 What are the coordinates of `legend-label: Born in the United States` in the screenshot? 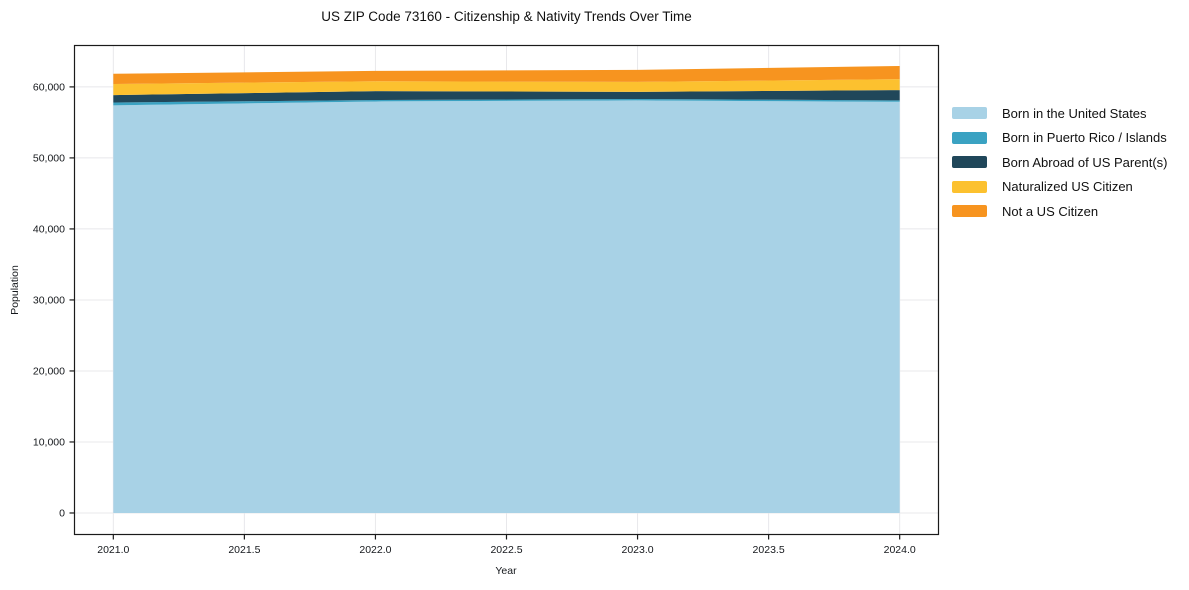 It's located at (1074, 113).